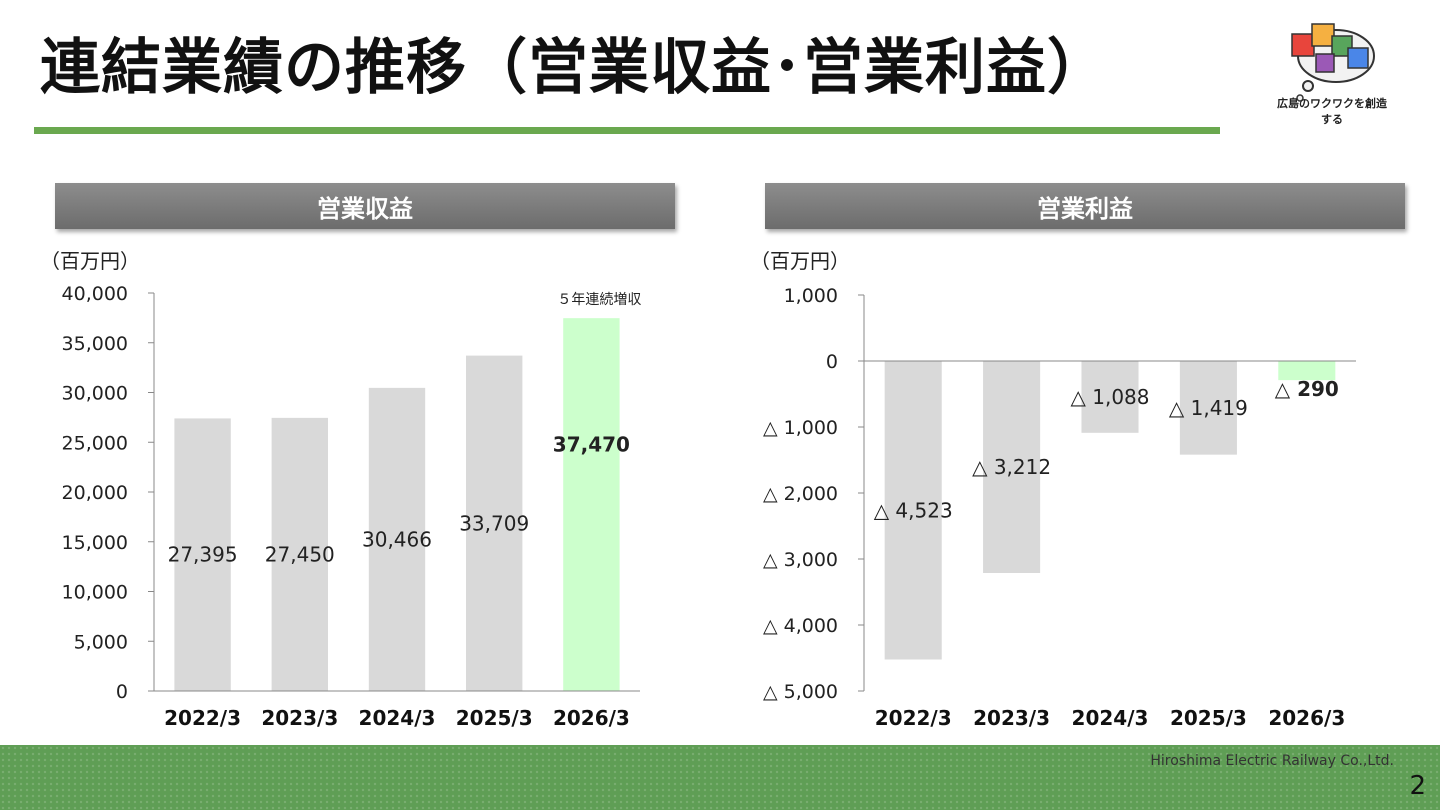 The width and height of the screenshot is (1440, 810). I want to click on logo-icon, so click(1333, 62).